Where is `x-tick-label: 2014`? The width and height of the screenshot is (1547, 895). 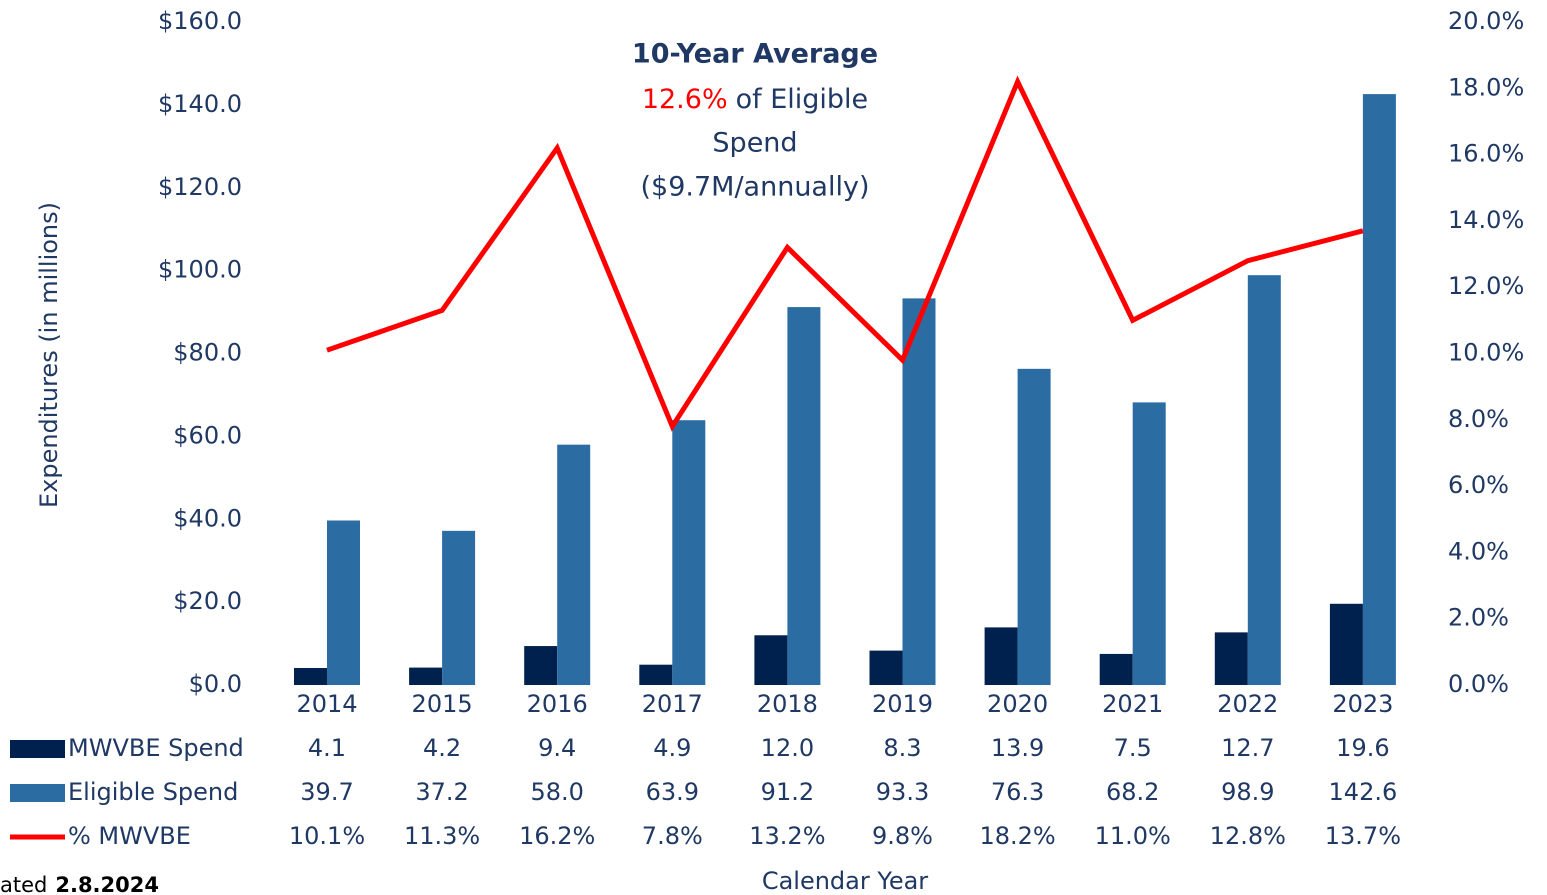
x-tick-label: 2014 is located at coordinates (326, 704).